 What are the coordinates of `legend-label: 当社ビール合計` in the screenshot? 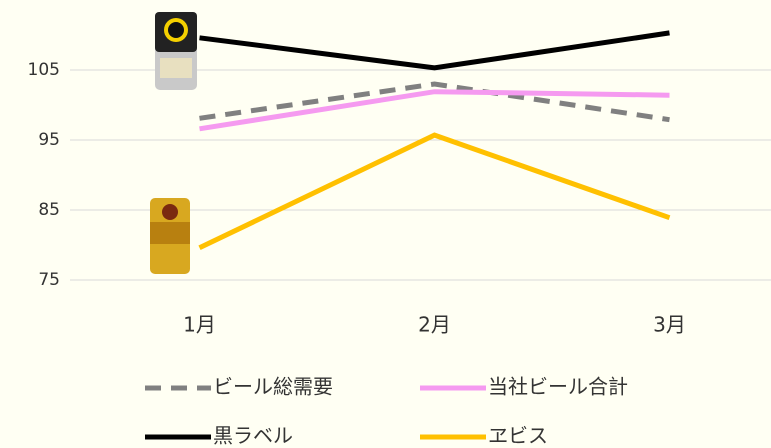 It's located at (558, 387).